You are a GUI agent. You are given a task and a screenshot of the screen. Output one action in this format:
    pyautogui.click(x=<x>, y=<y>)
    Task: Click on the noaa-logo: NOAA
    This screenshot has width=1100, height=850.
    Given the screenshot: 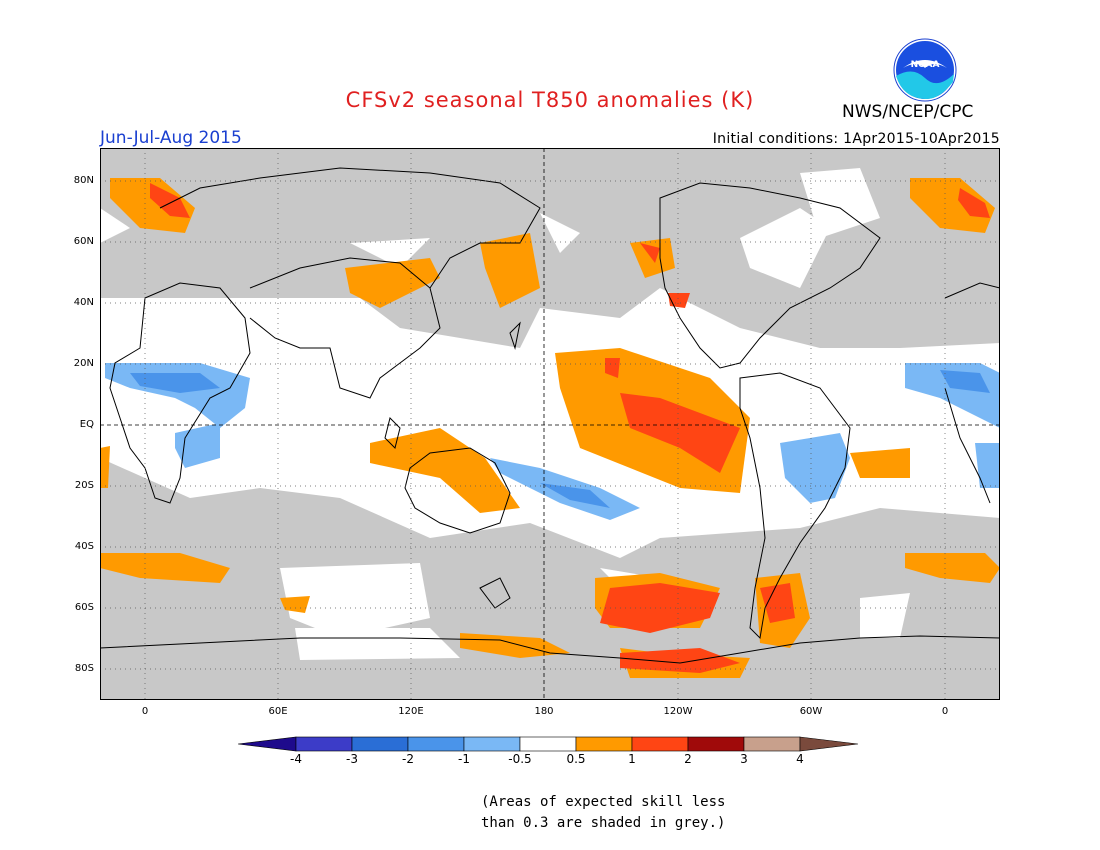 What is the action you would take?
    pyautogui.click(x=925, y=70)
    